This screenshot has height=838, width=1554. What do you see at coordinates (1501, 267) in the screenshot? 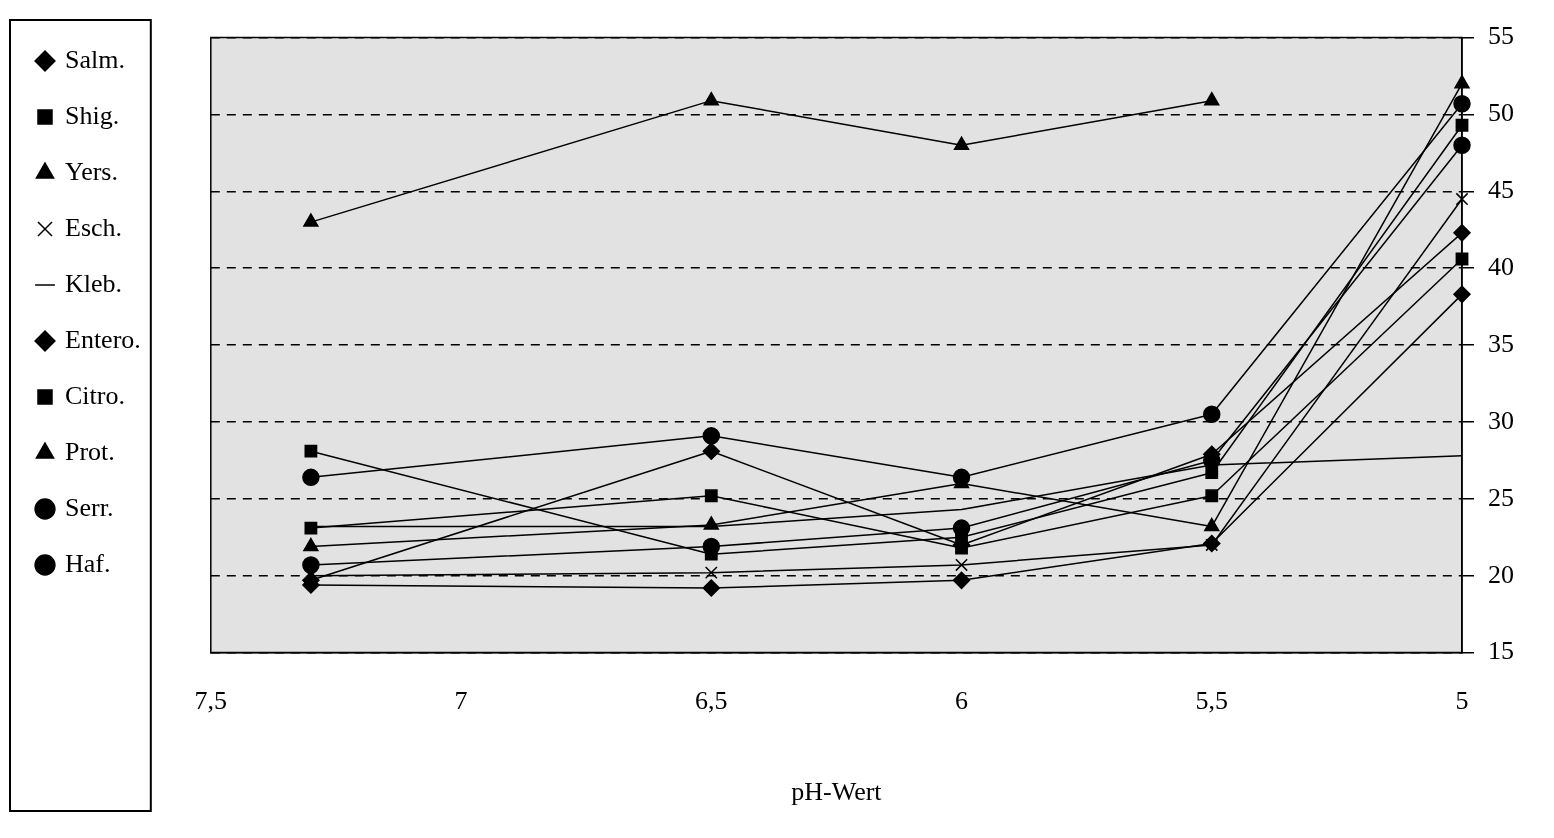
I see `y-tick-label: 40` at bounding box center [1501, 267].